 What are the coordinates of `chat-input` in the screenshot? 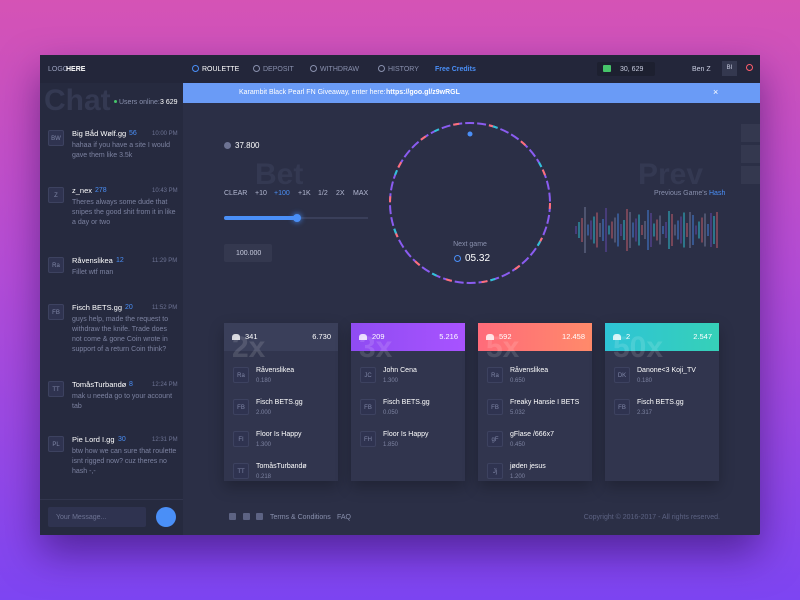 It's located at (97, 517).